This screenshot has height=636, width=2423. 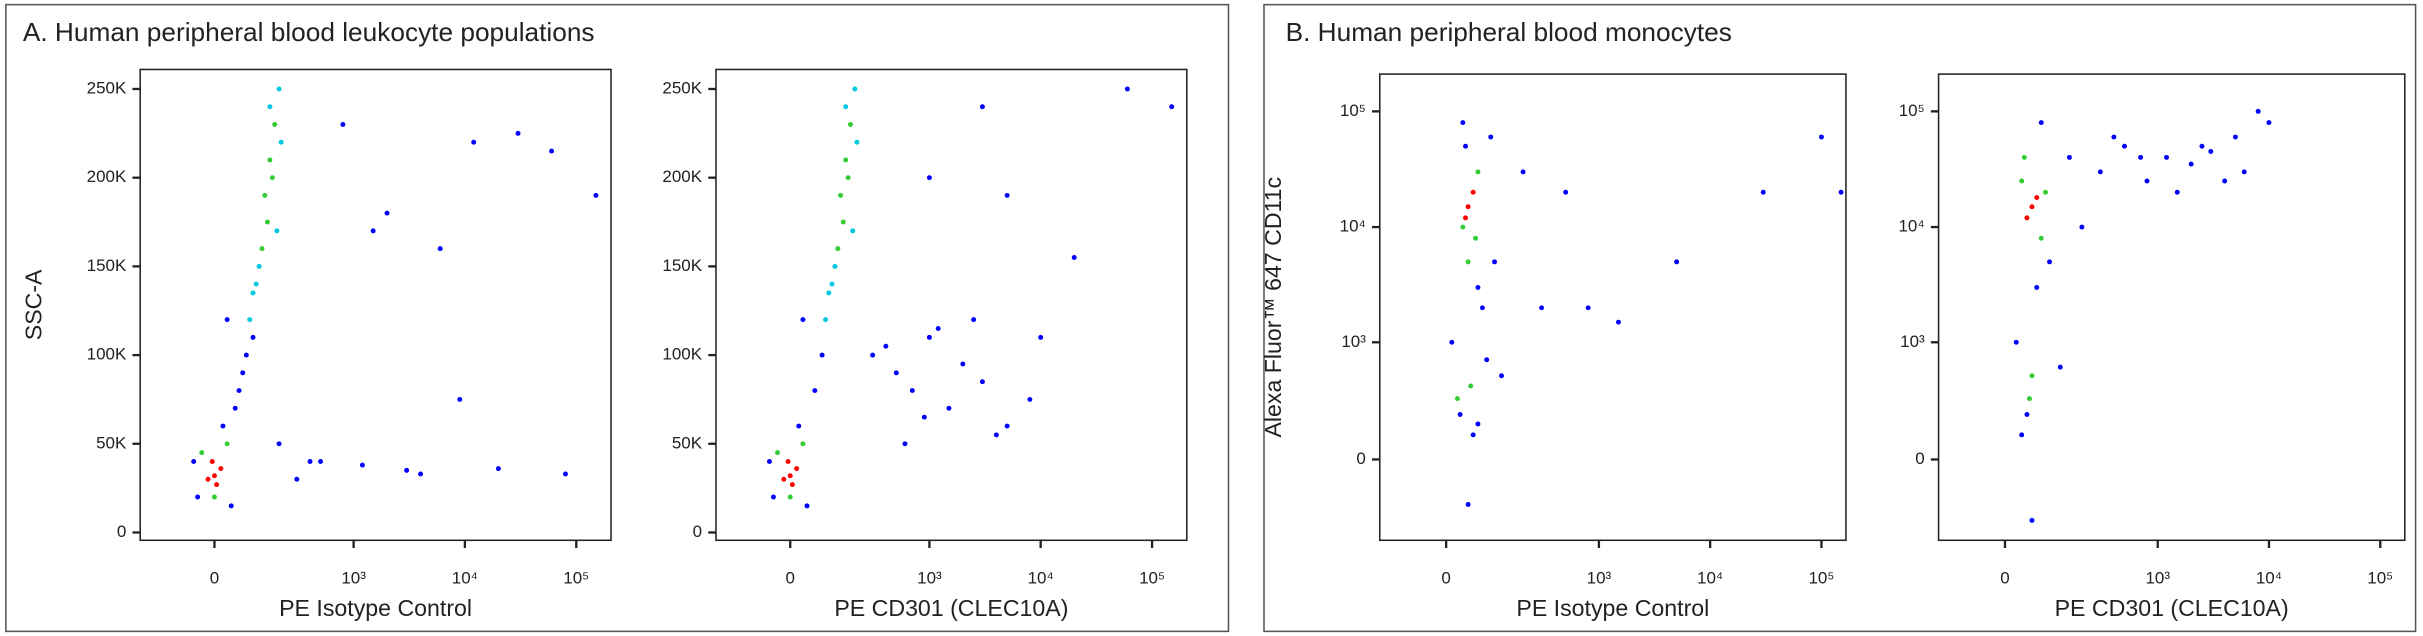 What do you see at coordinates (2004, 577) in the screenshot?
I see `x-tick-label: 0` at bounding box center [2004, 577].